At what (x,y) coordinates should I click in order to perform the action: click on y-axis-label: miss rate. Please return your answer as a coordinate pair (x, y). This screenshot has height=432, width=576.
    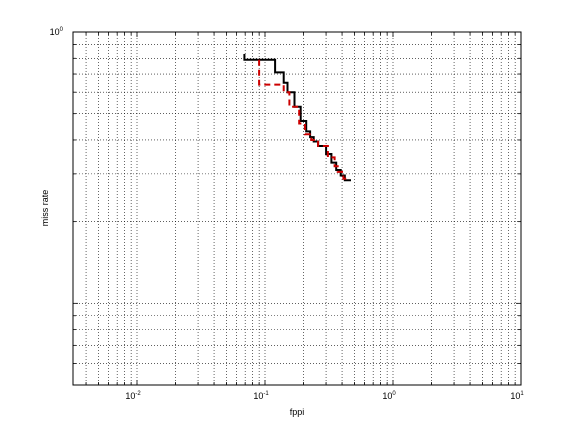
    Looking at the image, I should click on (45, 208).